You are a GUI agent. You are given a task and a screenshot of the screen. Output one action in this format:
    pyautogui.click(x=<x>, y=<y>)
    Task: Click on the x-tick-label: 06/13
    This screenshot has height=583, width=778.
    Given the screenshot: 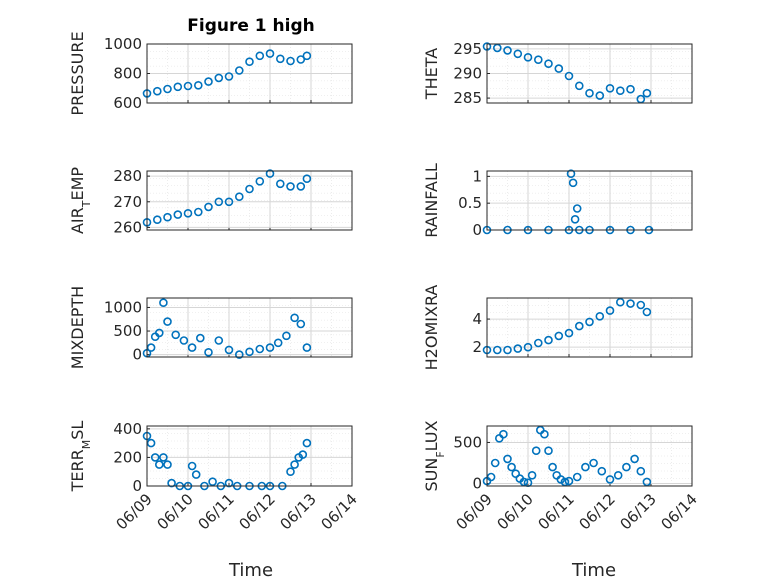 What is the action you would take?
    pyautogui.click(x=638, y=511)
    